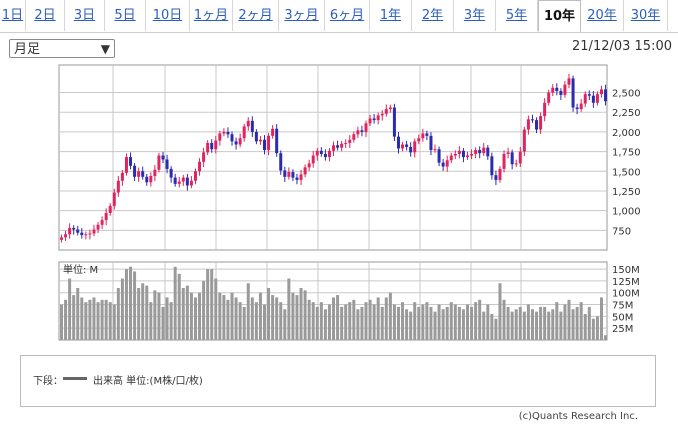 This screenshot has width=678, height=430. Describe the element at coordinates (168, 15) in the screenshot. I see `tab-4: 10日` at that location.